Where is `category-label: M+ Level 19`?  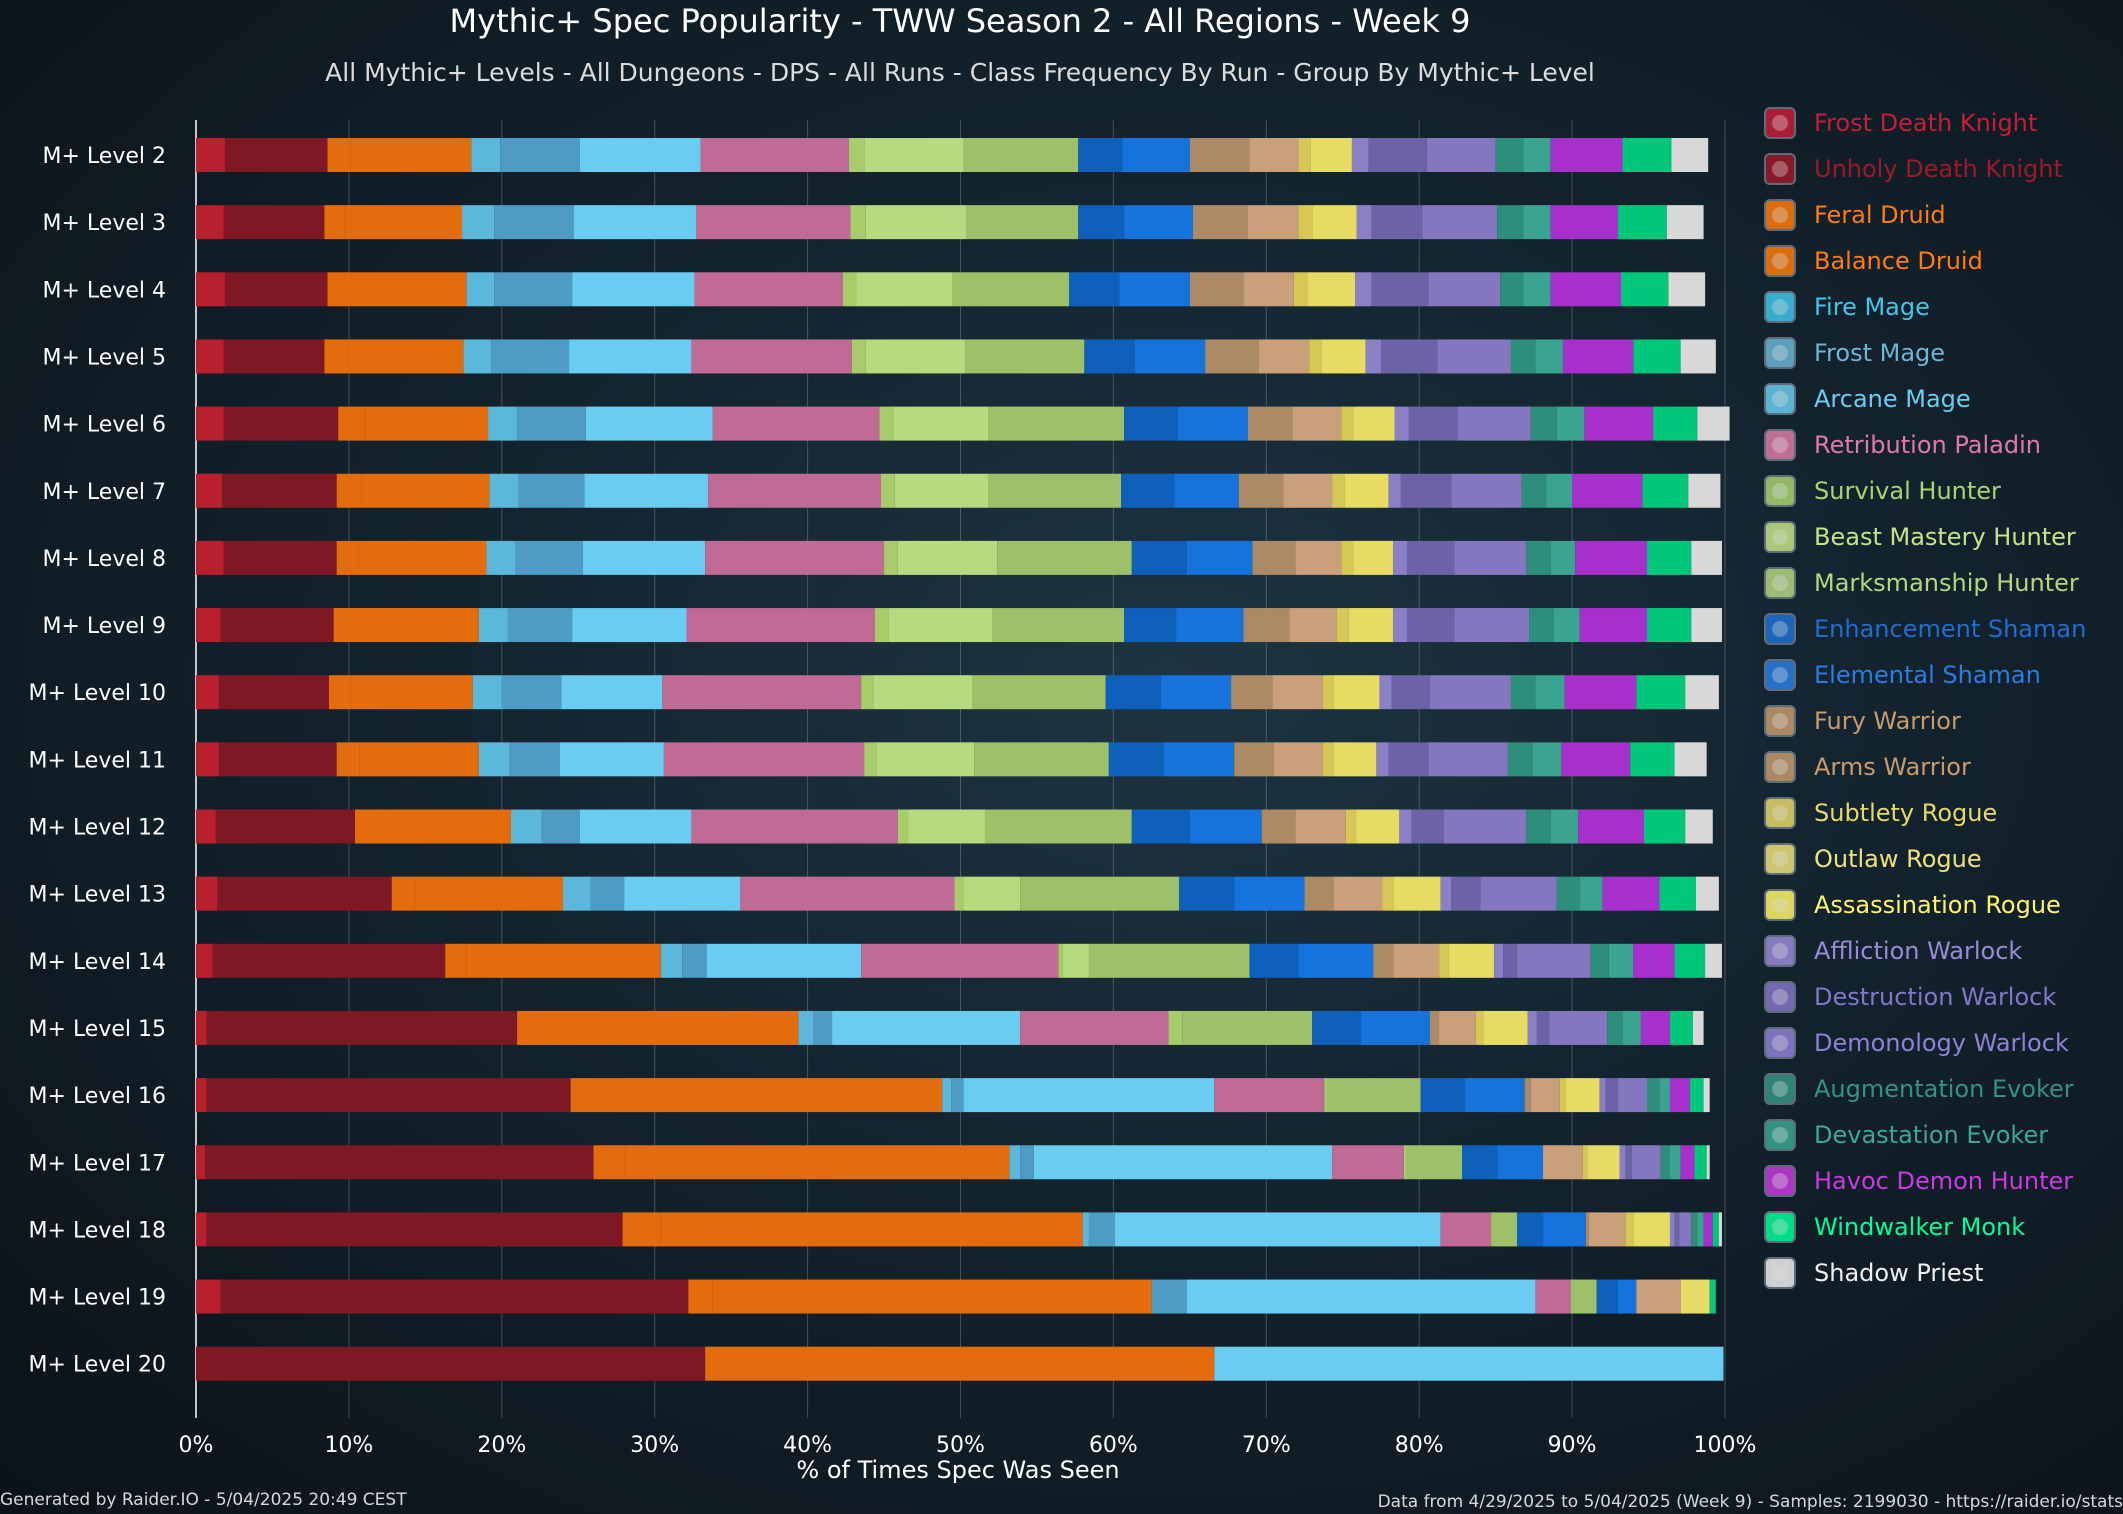
category-label: M+ Level 19 is located at coordinates (97, 1298).